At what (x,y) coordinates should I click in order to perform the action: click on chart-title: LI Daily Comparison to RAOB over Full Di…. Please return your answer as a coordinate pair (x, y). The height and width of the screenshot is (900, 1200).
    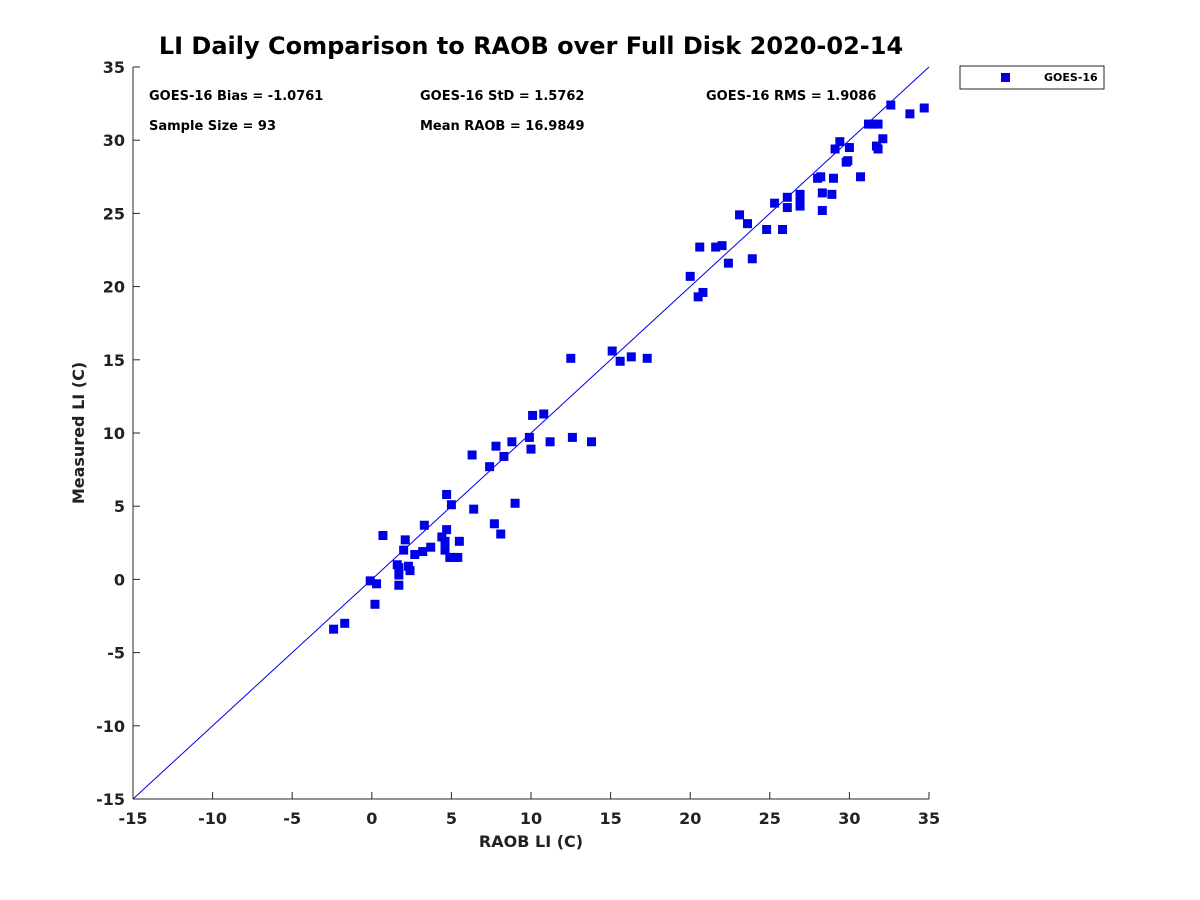
    Looking at the image, I should click on (531, 46).